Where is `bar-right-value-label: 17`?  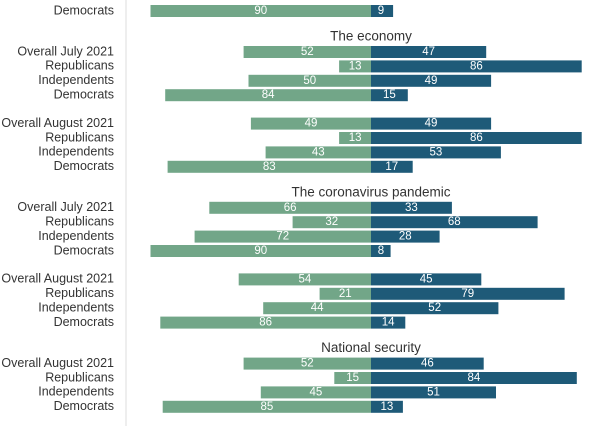
bar-right-value-label: 17 is located at coordinates (391, 167).